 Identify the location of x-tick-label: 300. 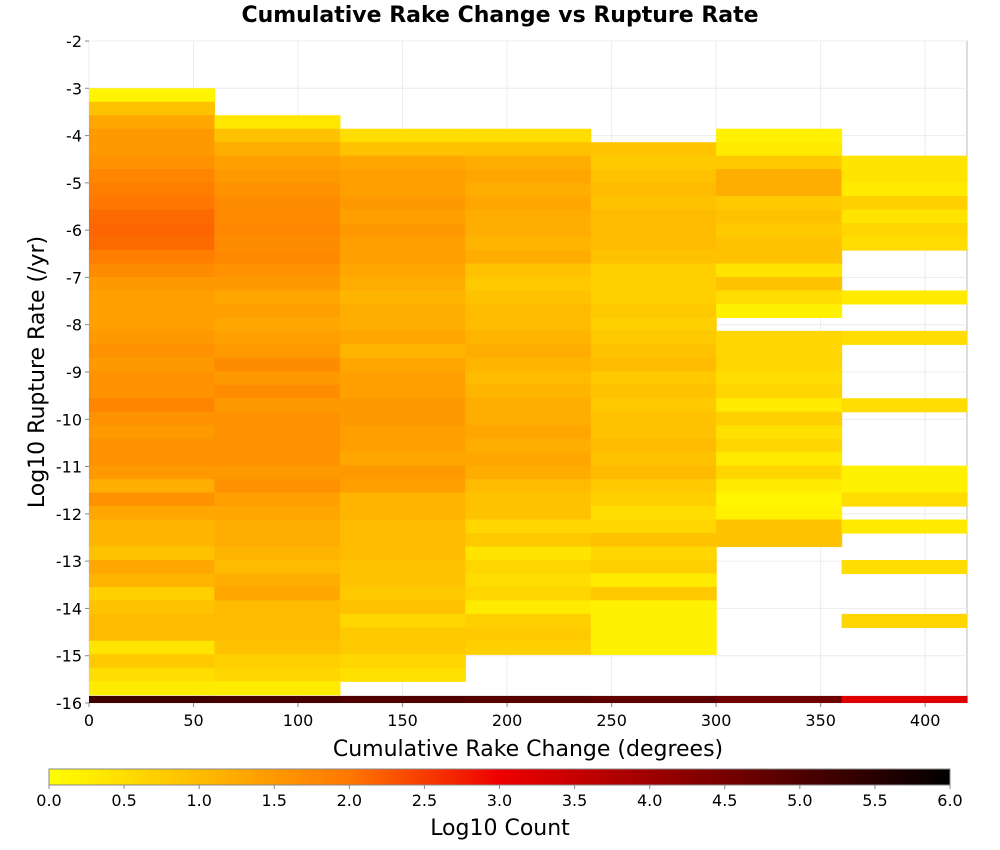
(716, 720).